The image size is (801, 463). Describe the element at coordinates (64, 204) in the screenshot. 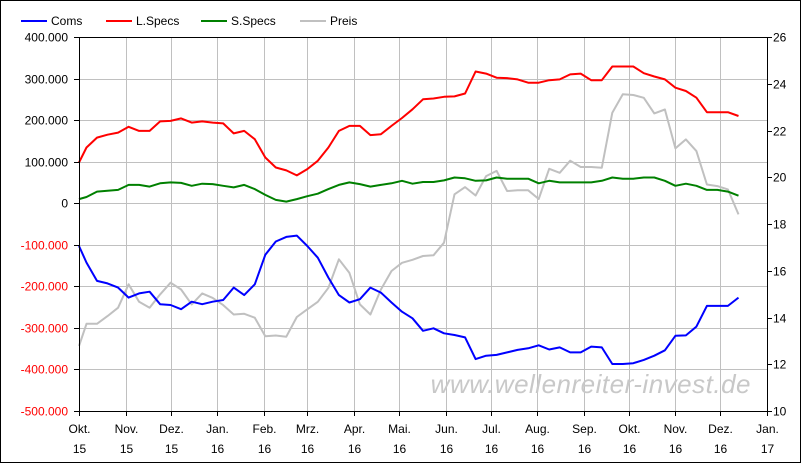

I see `left-axis-tick-label: 0` at that location.